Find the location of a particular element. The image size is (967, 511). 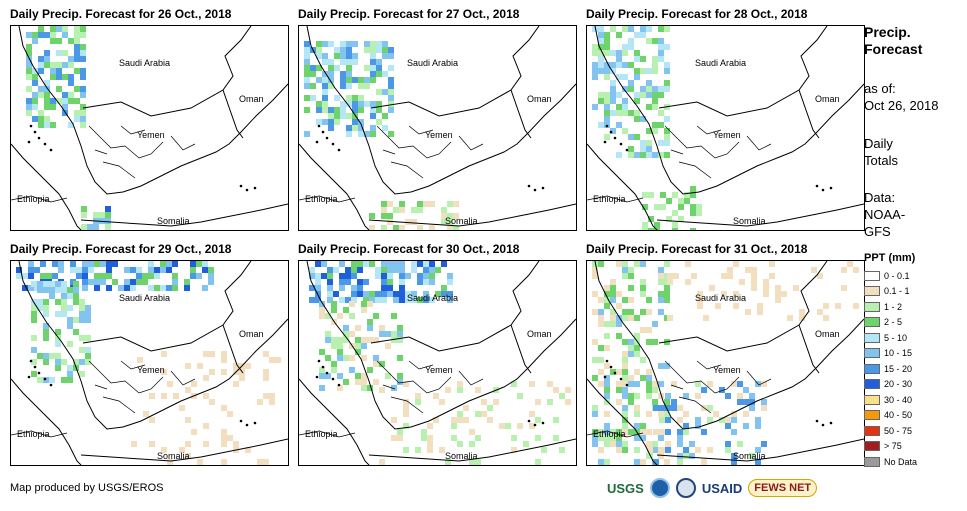

african-coastline is located at coordinates (46, 186).